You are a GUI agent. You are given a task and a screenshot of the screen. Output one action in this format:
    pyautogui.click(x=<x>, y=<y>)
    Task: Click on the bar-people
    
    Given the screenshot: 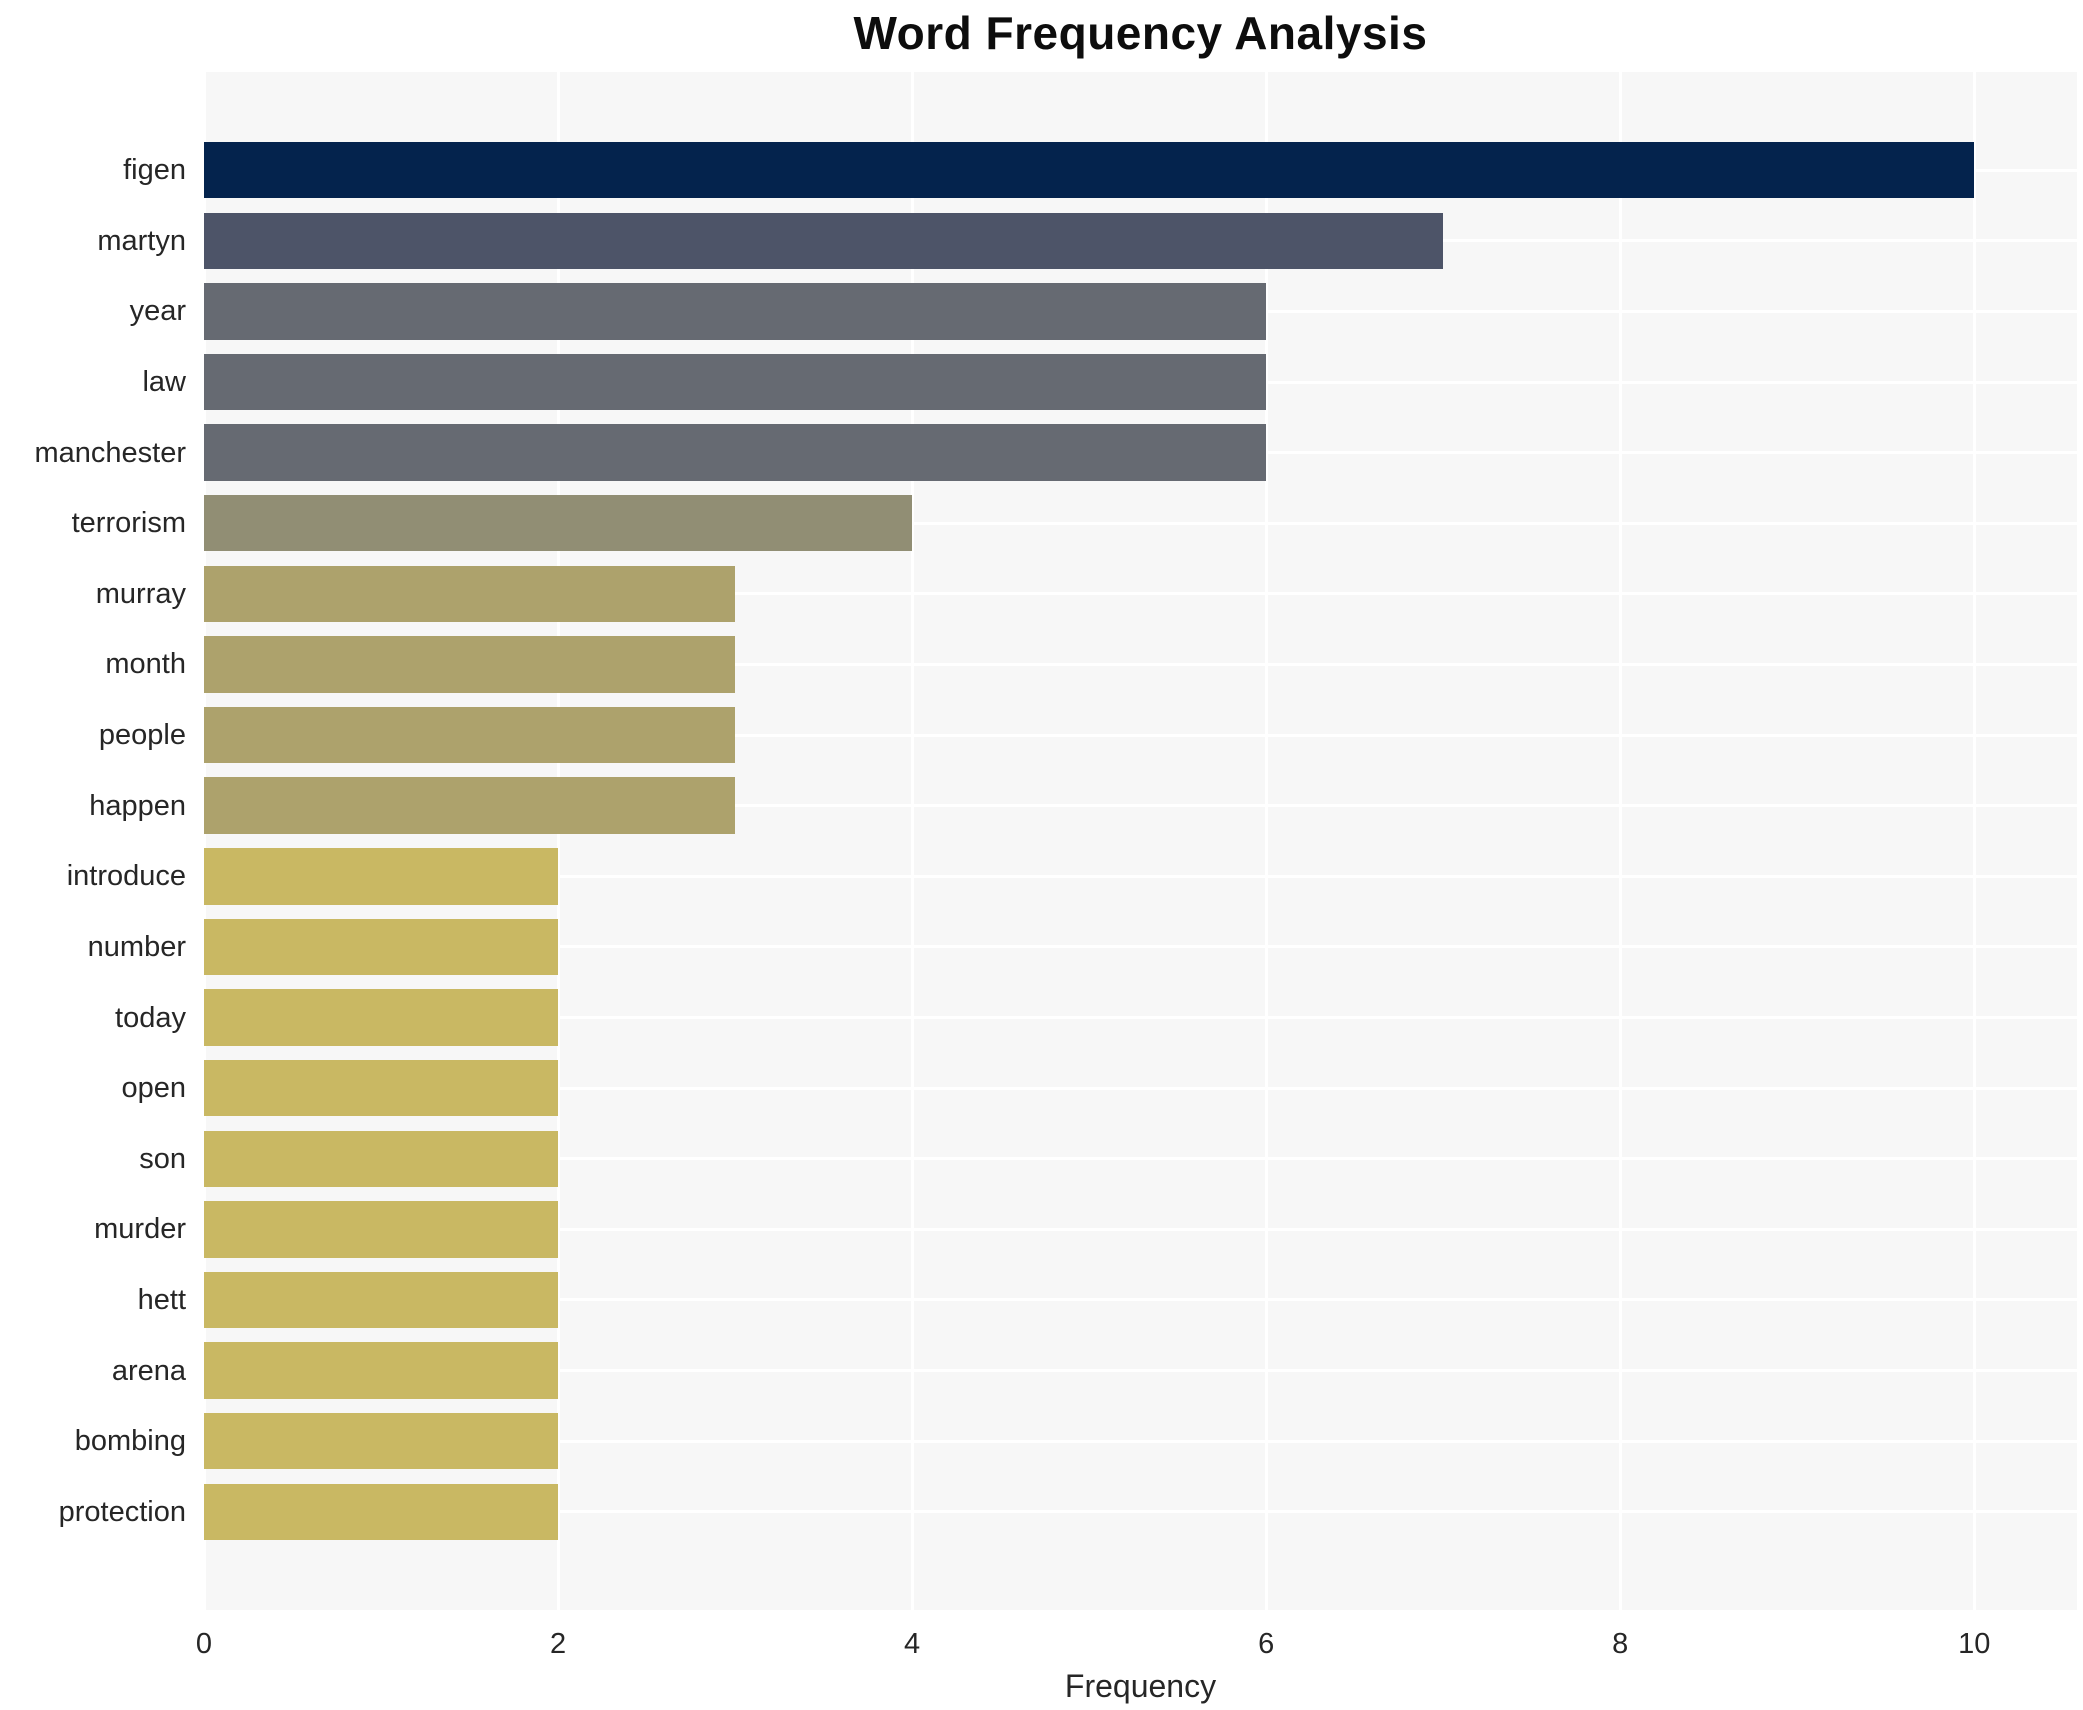 What is the action you would take?
    pyautogui.click(x=470, y=735)
    